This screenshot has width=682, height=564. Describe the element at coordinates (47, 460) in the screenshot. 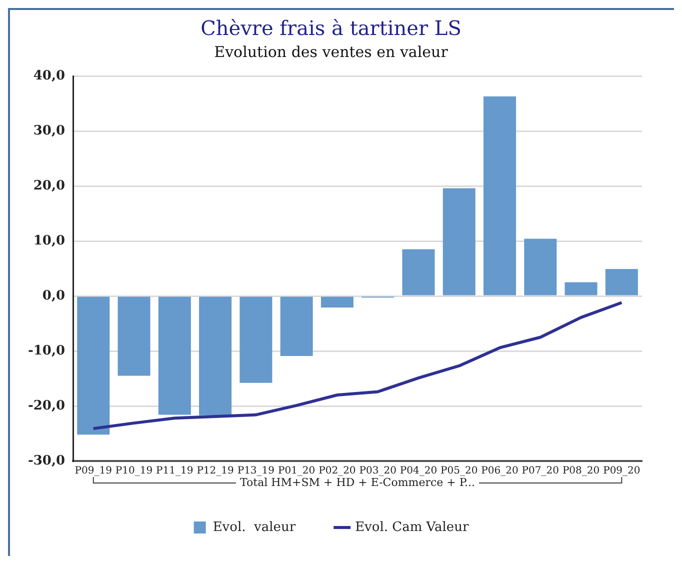

I see `y-tick-label: -30,0` at that location.